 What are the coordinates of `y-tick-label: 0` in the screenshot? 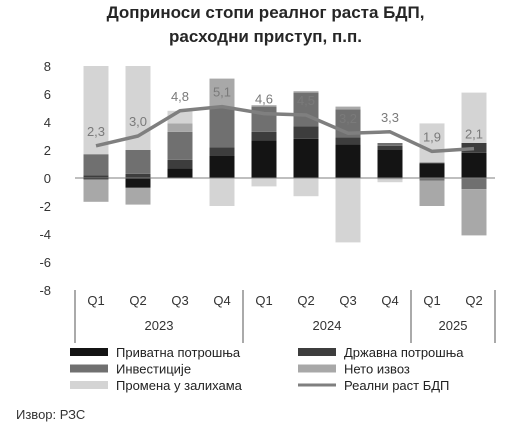 It's located at (47, 178).